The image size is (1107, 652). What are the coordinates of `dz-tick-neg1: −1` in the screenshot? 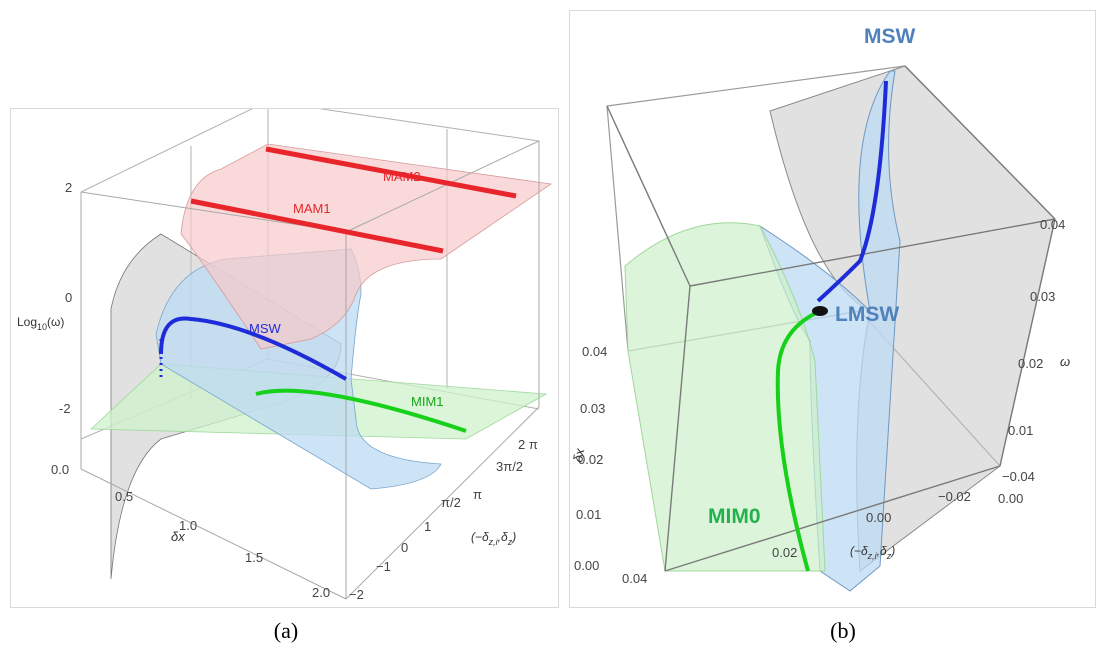 It's located at (383, 566).